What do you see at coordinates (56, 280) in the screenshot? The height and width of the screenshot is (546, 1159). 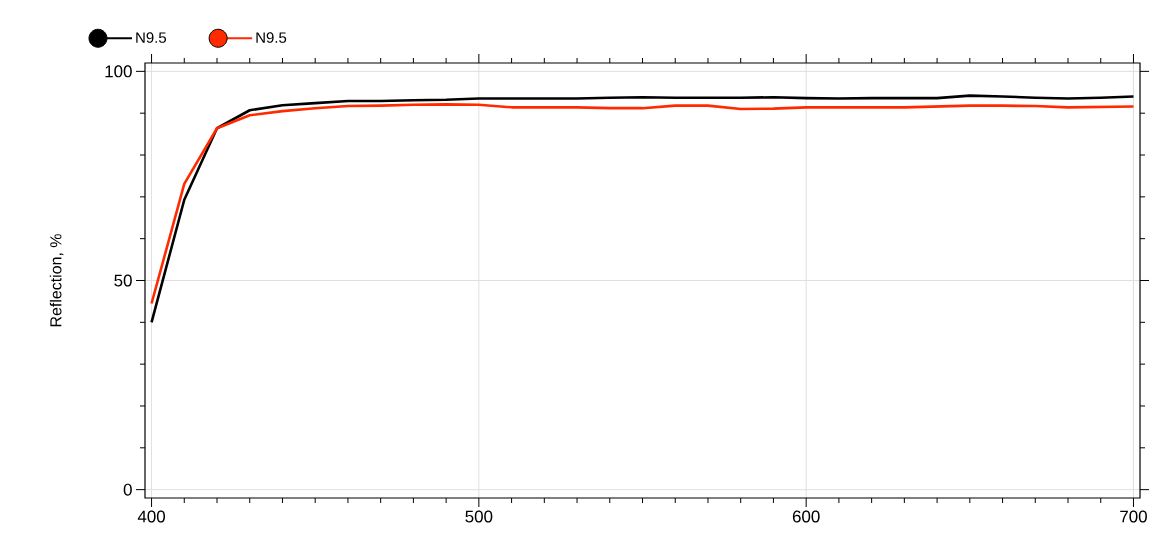 I see `y-axis-title: Reflection, %` at bounding box center [56, 280].